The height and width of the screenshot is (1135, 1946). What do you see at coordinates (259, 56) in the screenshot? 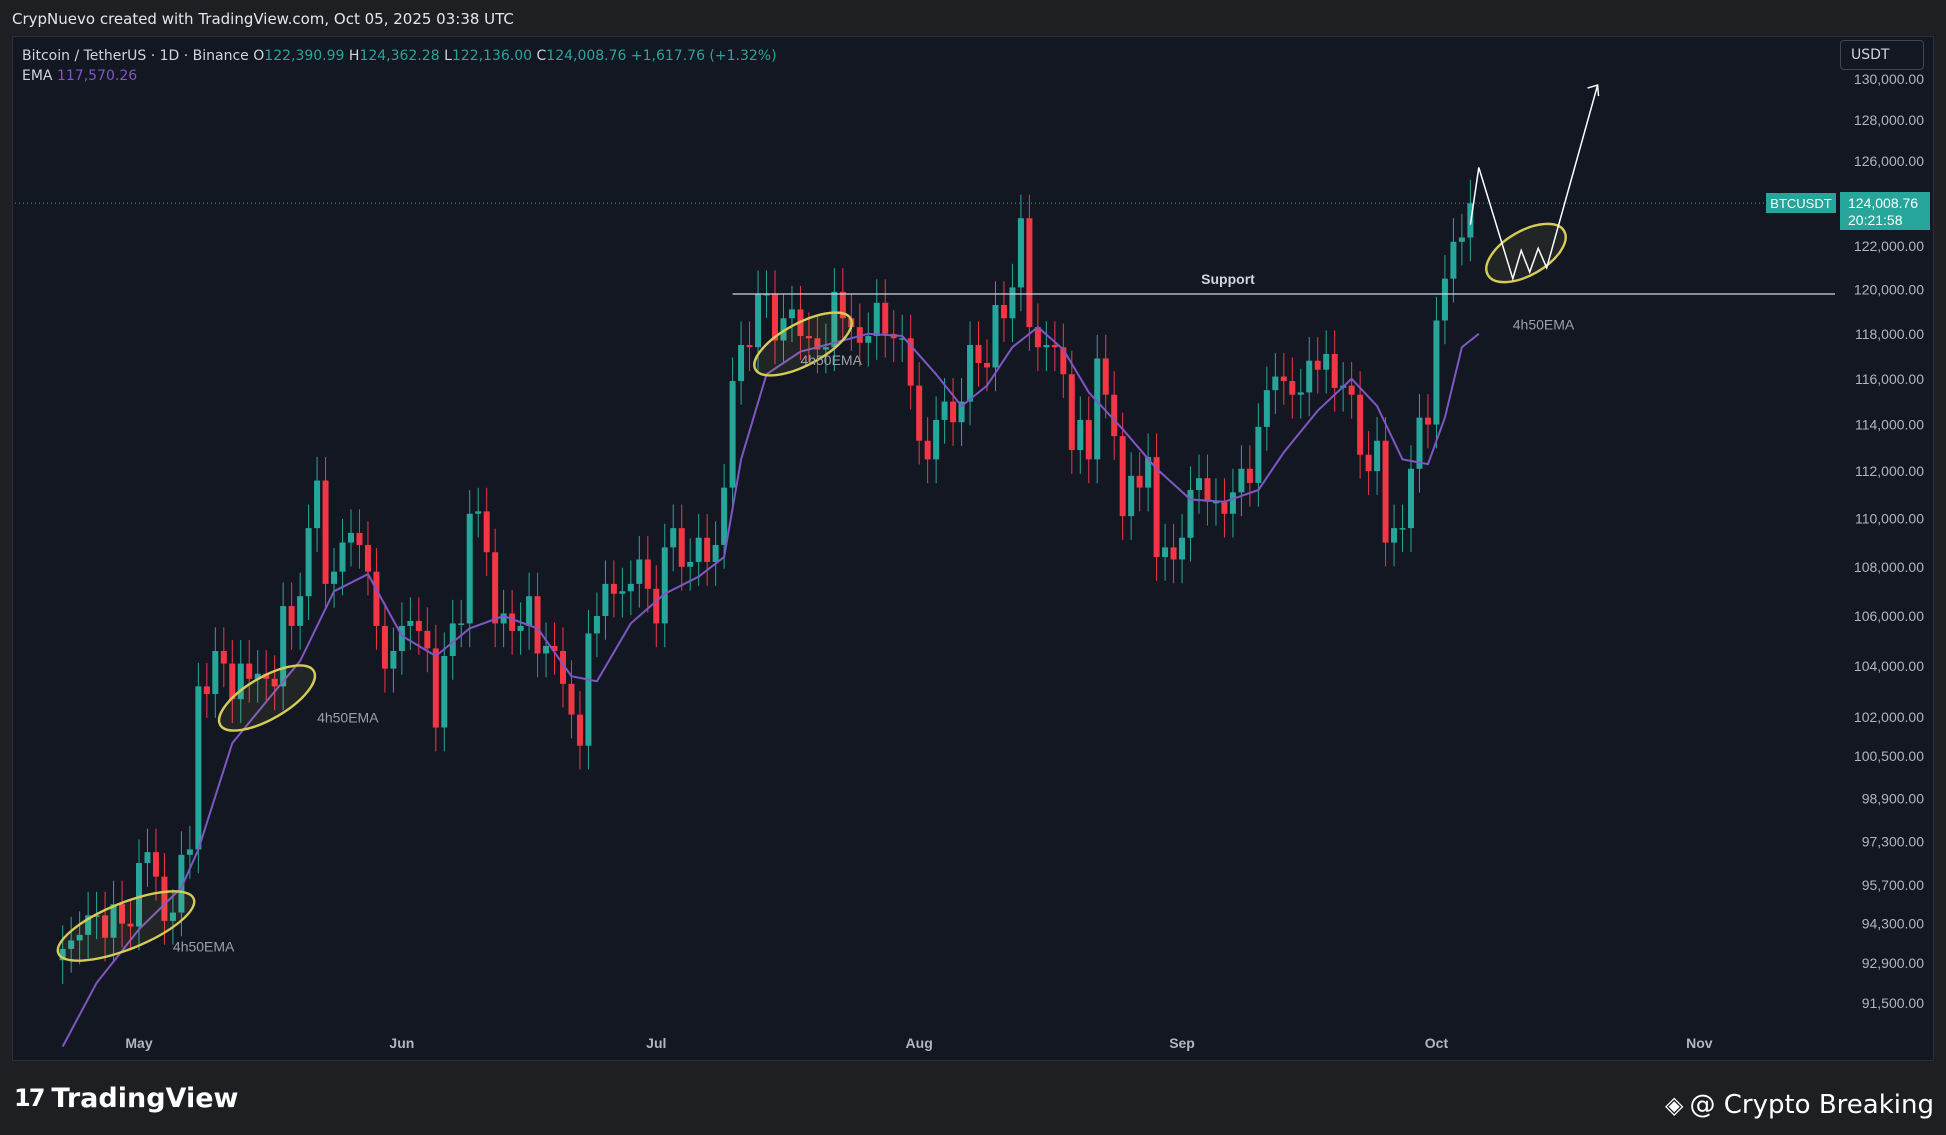
I see `legend-open-label: O` at bounding box center [259, 56].